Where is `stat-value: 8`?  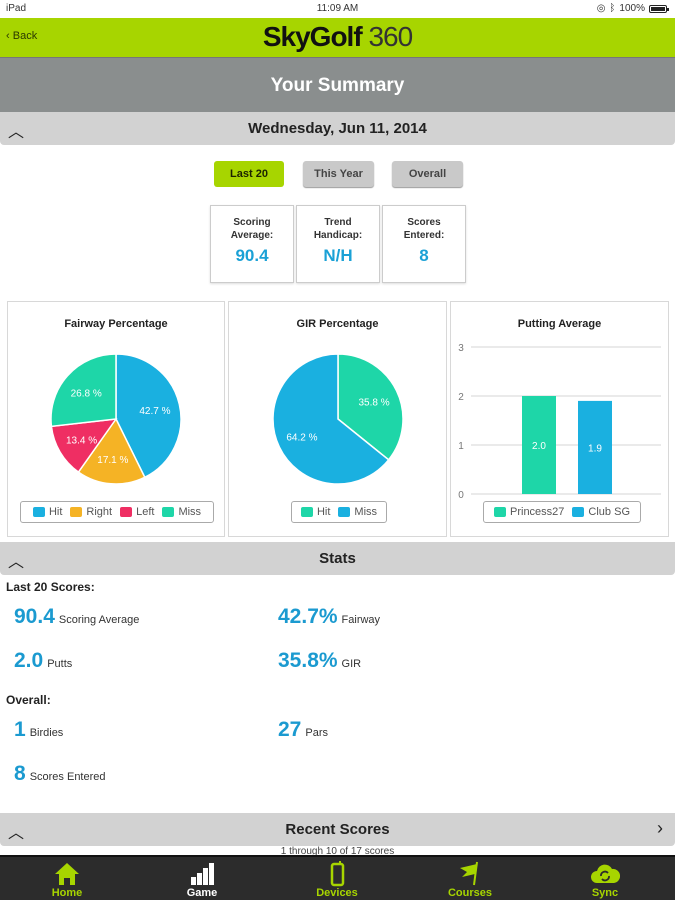
stat-value: 8 is located at coordinates (20, 773).